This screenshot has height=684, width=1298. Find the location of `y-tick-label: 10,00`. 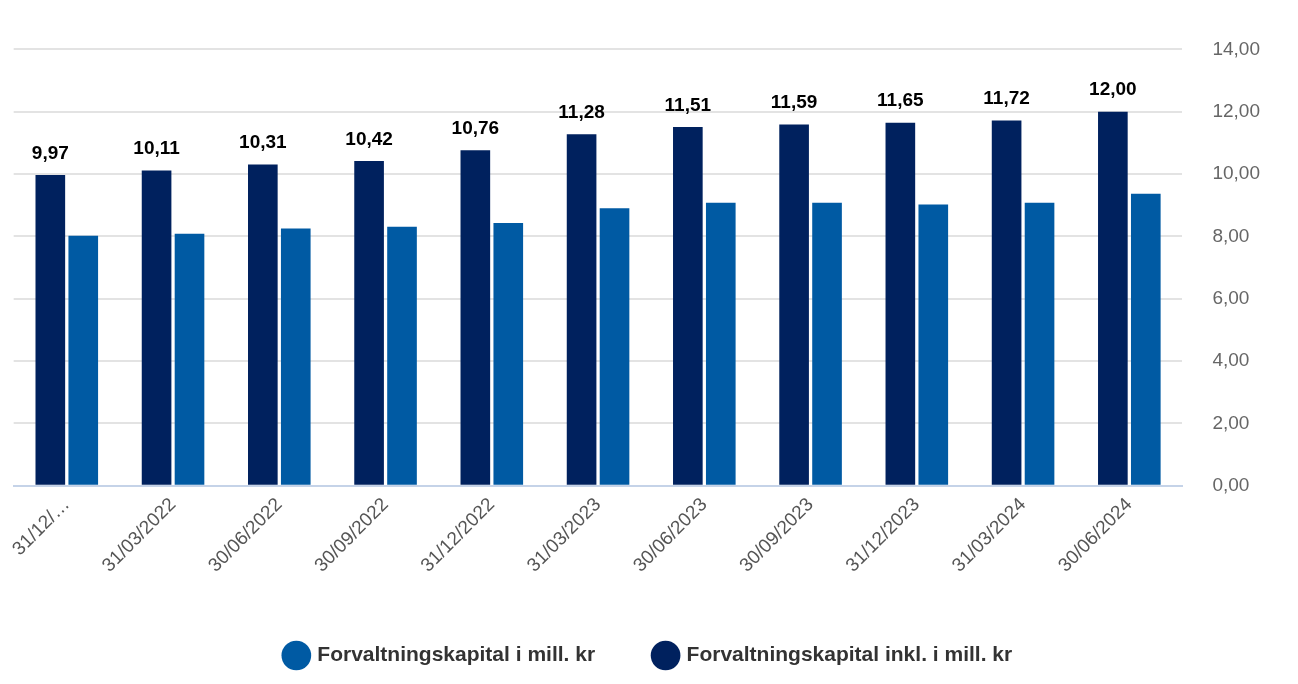

y-tick-label: 10,00 is located at coordinates (1236, 173).